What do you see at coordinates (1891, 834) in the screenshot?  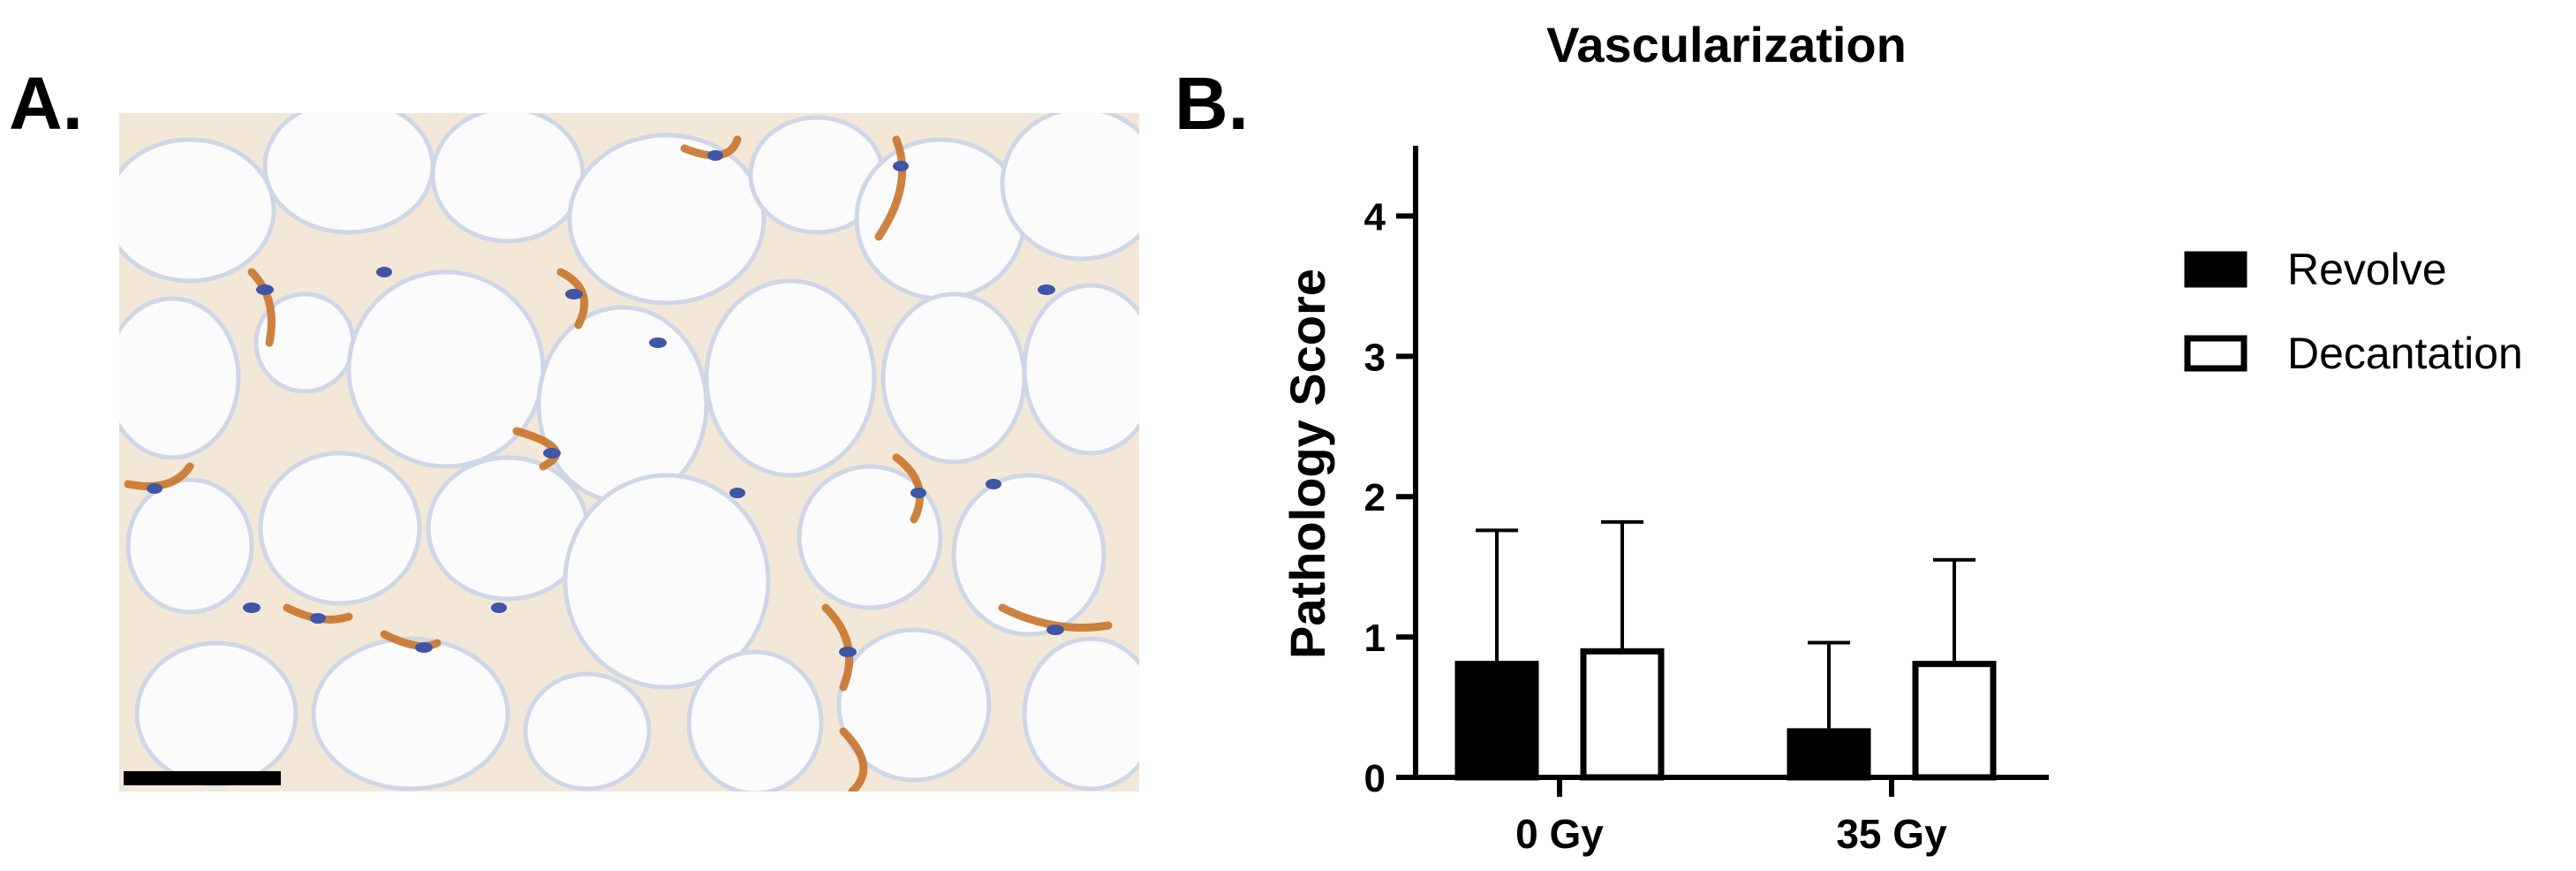 I see `x-tick-label: 35 Gy` at bounding box center [1891, 834].